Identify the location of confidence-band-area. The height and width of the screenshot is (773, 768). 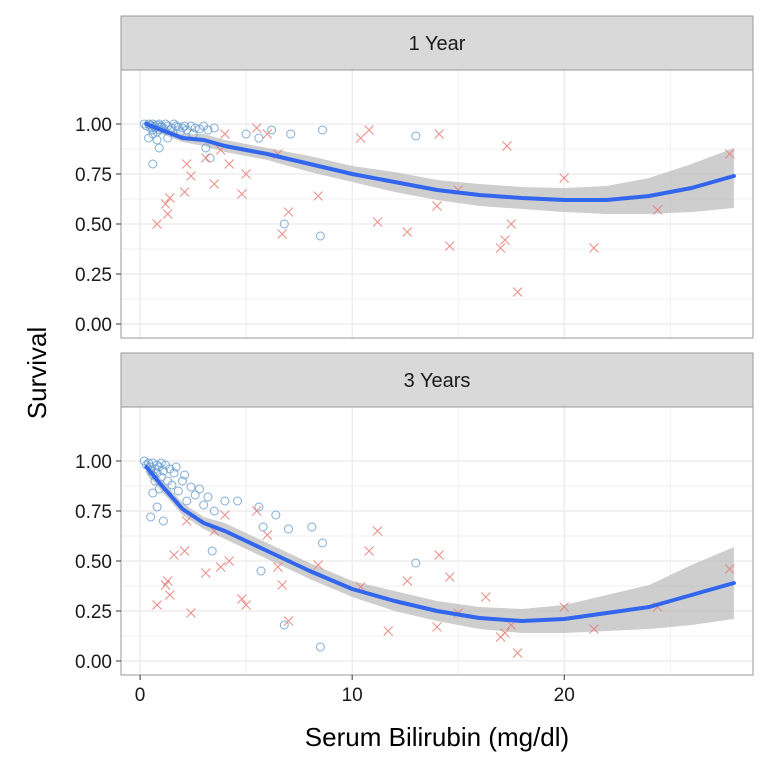
(440, 167).